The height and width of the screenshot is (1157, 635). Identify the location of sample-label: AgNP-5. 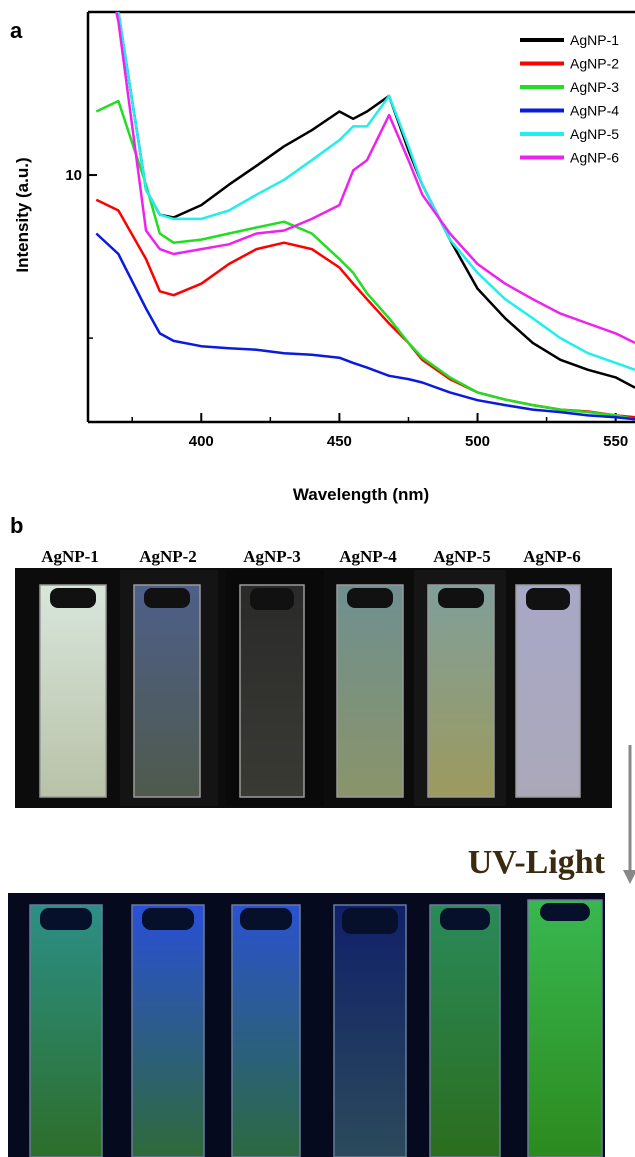
(462, 556).